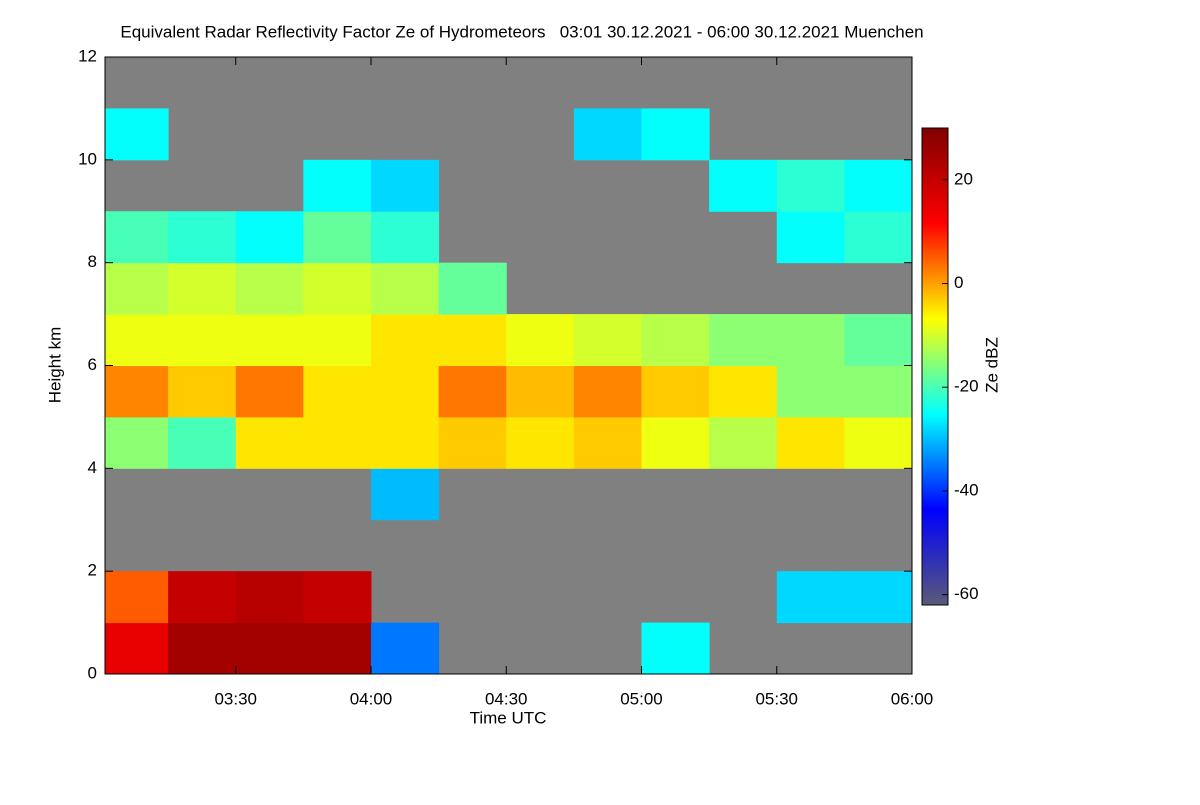 Image resolution: width=1200 pixels, height=805 pixels. I want to click on y-tick-label: 12, so click(87, 55).